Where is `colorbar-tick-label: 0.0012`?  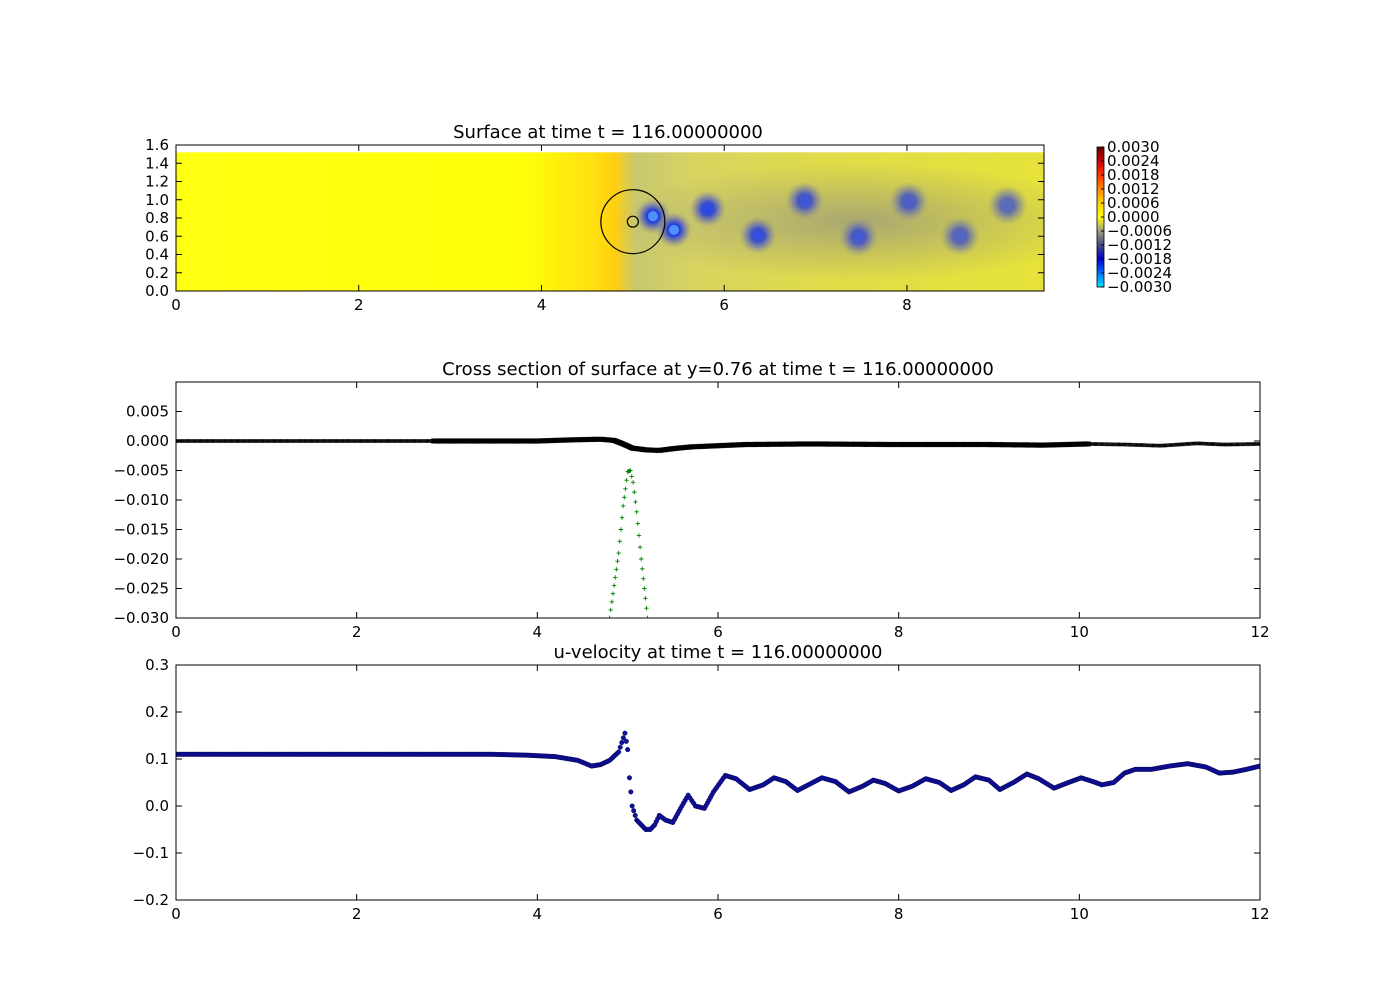
colorbar-tick-label: 0.0012 is located at coordinates (1133, 189).